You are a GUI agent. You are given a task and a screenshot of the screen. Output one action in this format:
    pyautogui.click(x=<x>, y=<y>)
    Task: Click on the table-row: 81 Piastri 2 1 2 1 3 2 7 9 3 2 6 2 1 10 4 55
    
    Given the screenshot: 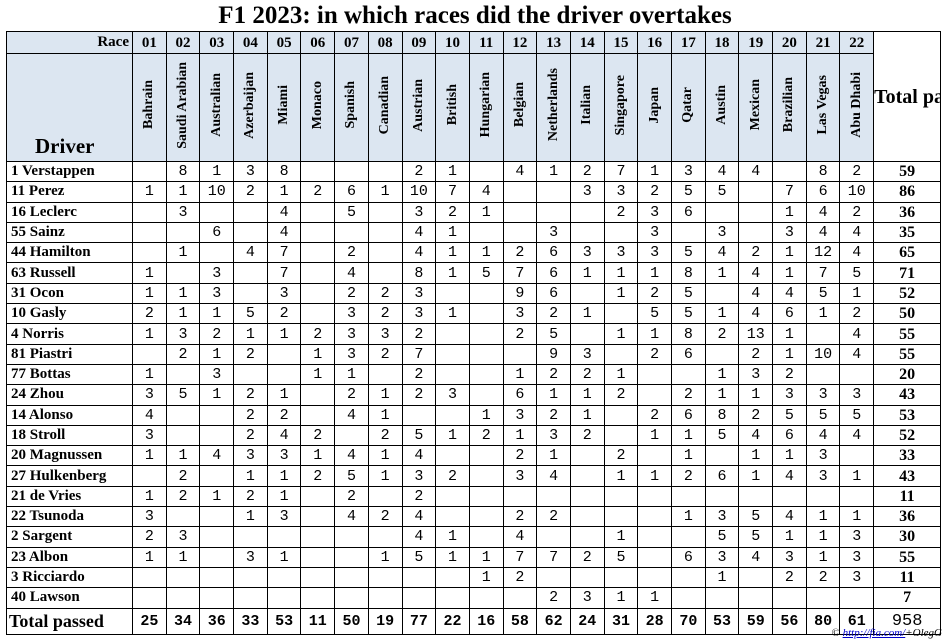 What is the action you would take?
    pyautogui.click(x=474, y=354)
    